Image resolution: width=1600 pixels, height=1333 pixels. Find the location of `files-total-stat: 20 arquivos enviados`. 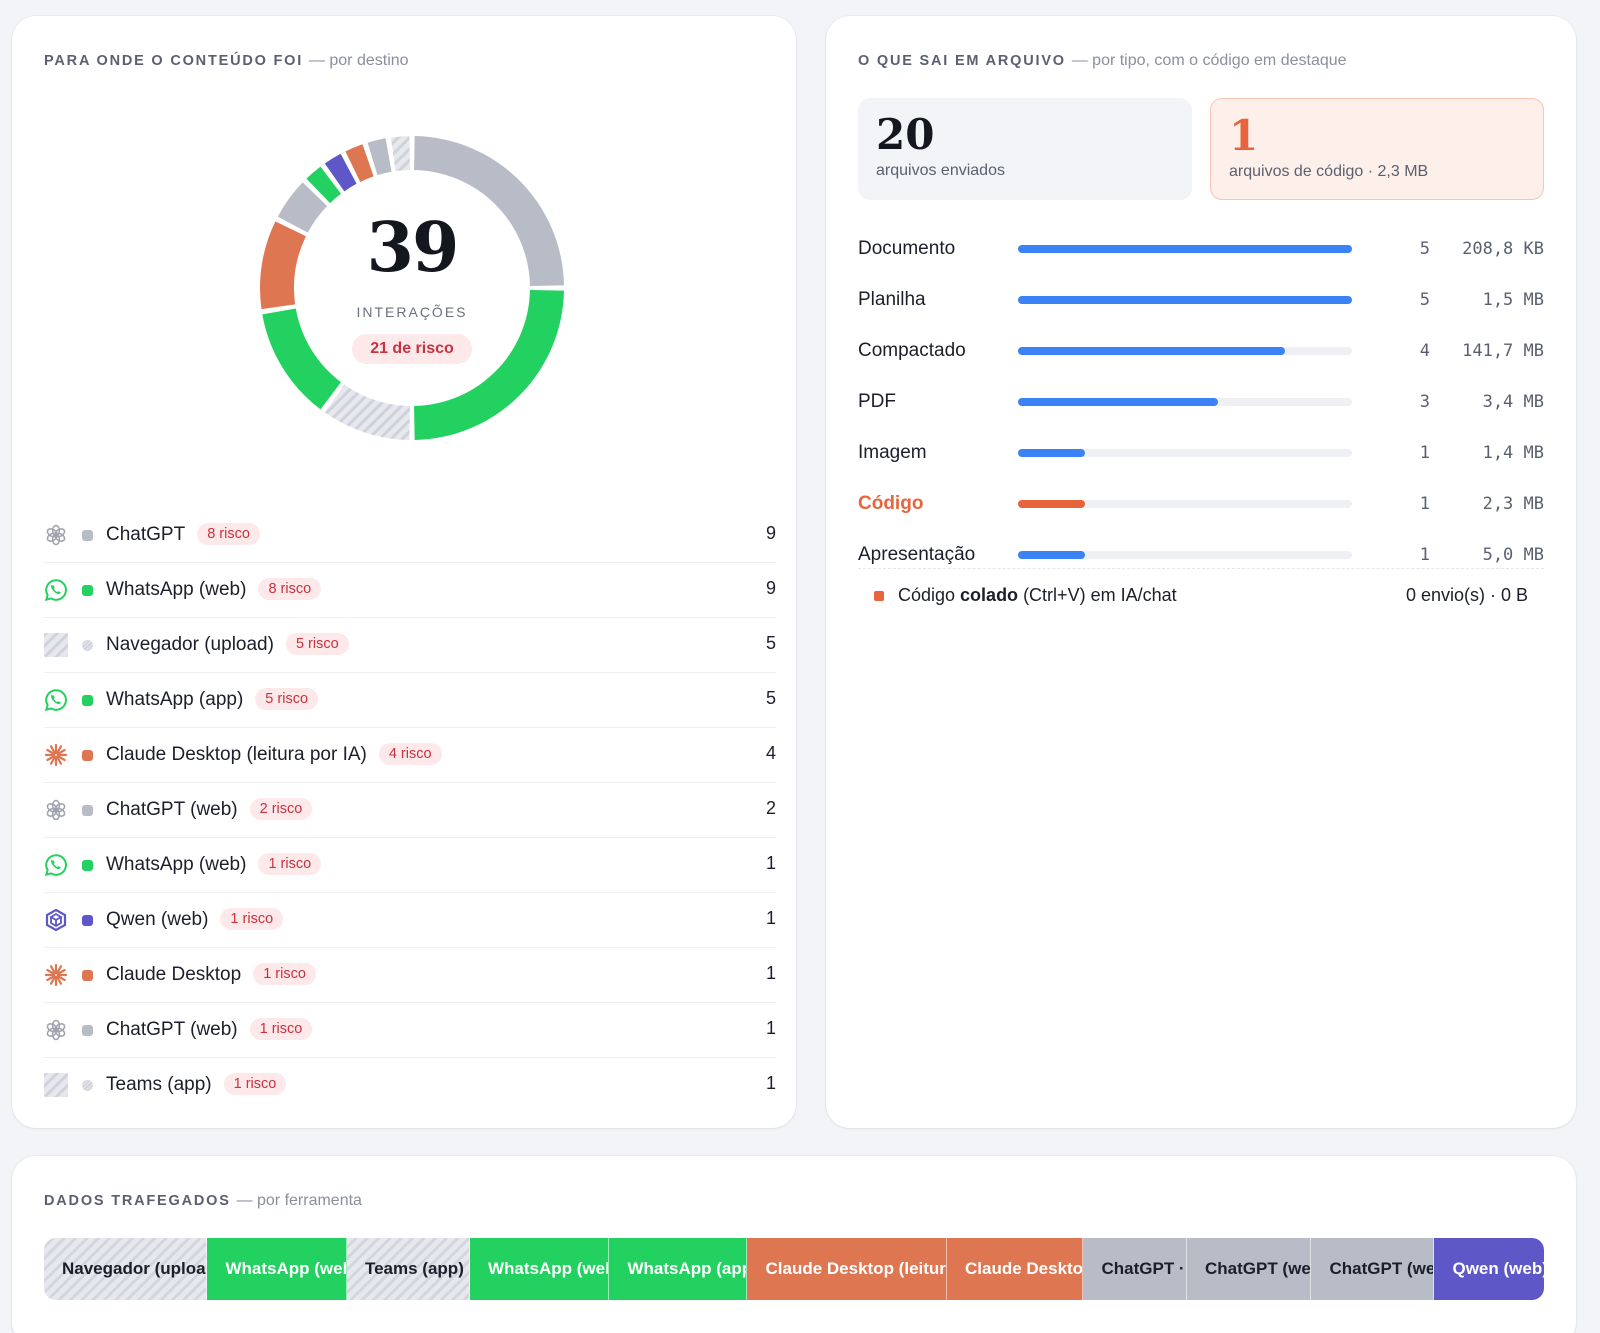

files-total-stat: 20 arquivos enviados is located at coordinates (1025, 149).